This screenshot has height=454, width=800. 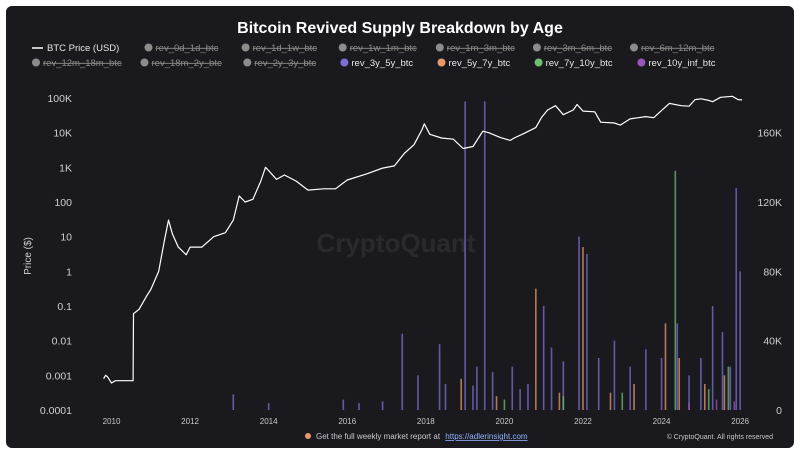 What do you see at coordinates (578, 48) in the screenshot?
I see `legend-item-rev-3m-6m-btc: rev_3m_6m_btc` at bounding box center [578, 48].